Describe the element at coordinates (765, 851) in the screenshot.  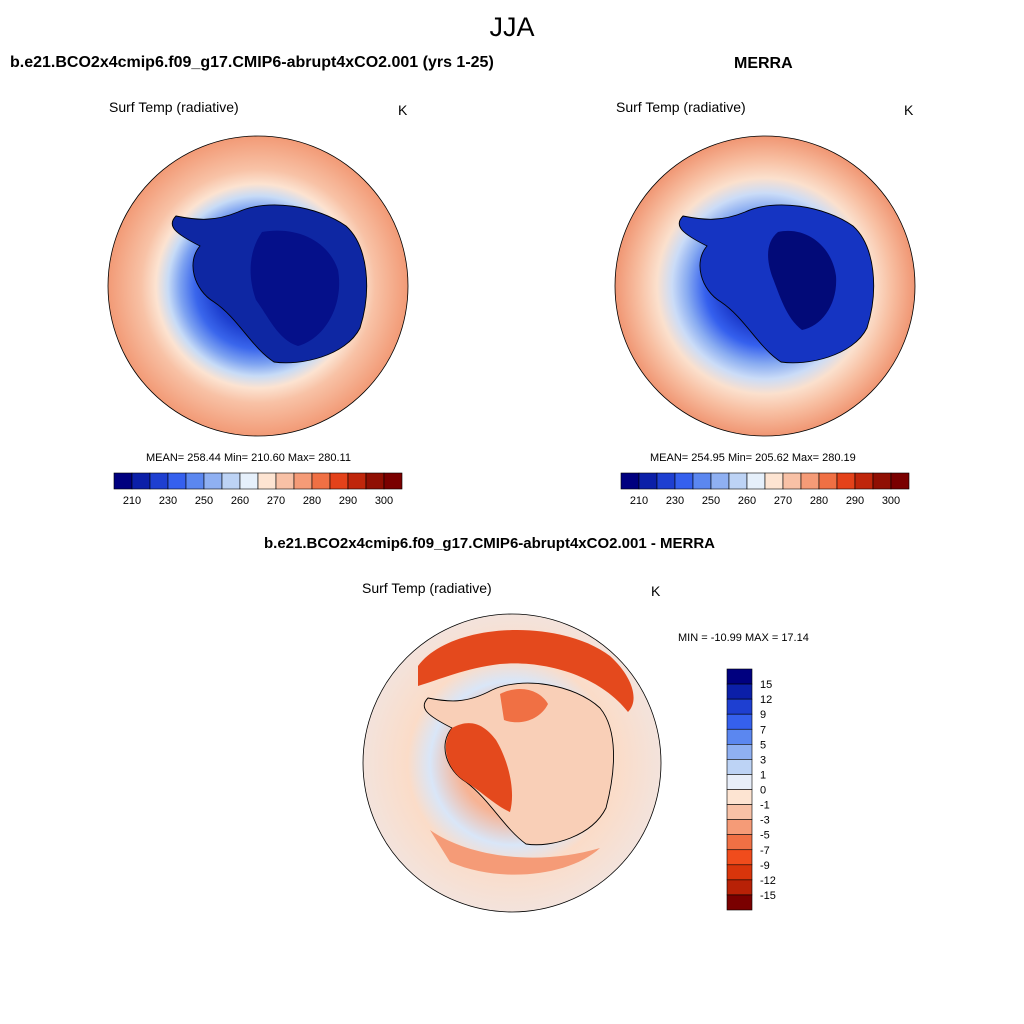
I see `colorbar-tick-label: -7` at that location.